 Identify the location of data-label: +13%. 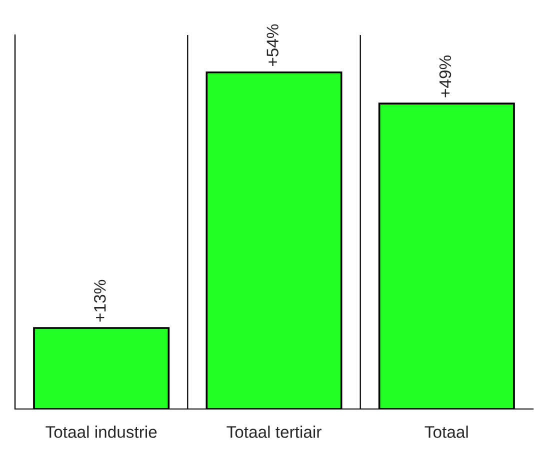
(100, 301).